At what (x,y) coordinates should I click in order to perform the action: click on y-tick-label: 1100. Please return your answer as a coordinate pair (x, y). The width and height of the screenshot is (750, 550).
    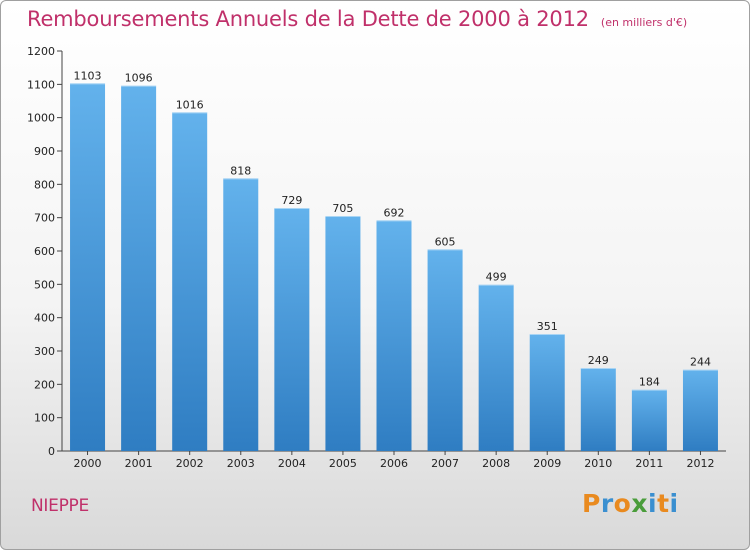
    Looking at the image, I should click on (41, 84).